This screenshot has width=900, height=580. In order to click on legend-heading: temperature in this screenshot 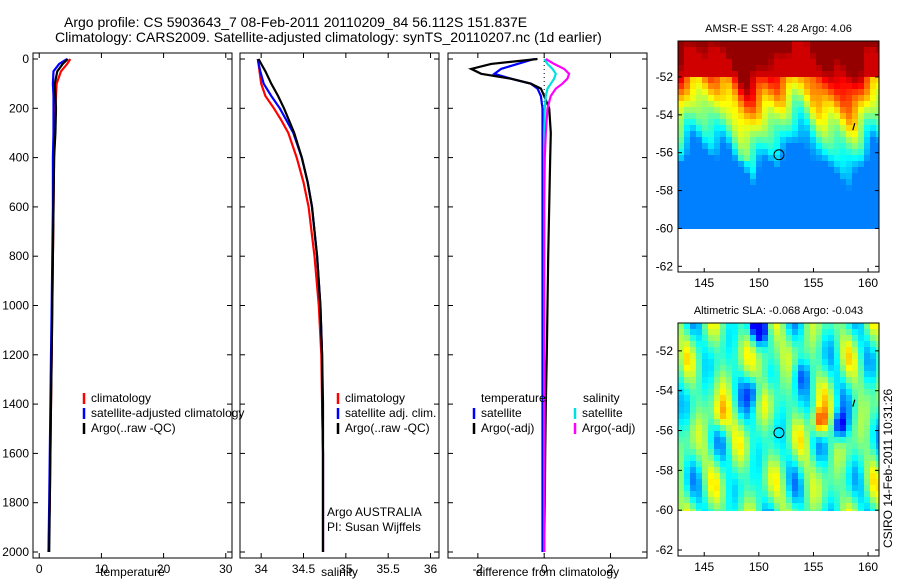, I will do `click(513, 398)`.